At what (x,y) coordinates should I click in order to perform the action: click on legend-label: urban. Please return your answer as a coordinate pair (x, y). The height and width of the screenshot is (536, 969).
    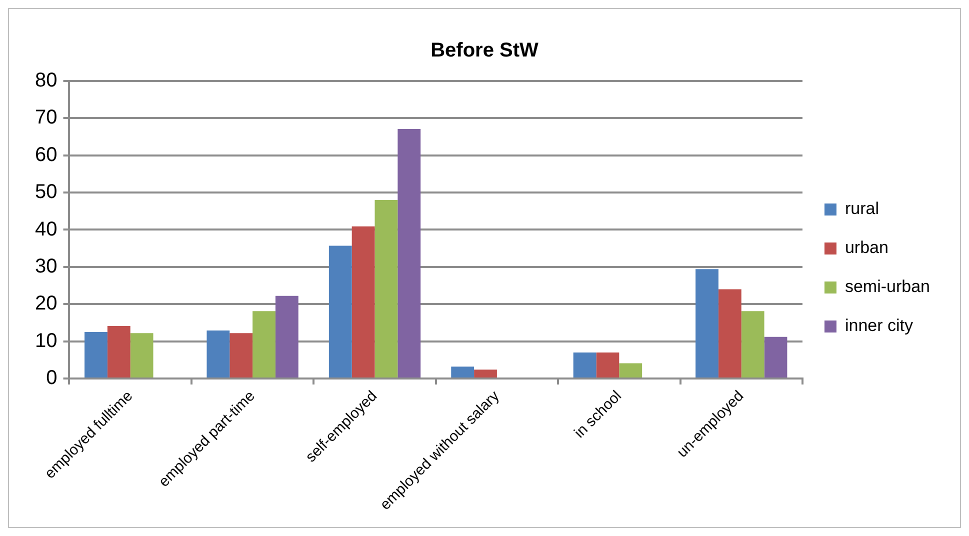
    Looking at the image, I should click on (866, 248).